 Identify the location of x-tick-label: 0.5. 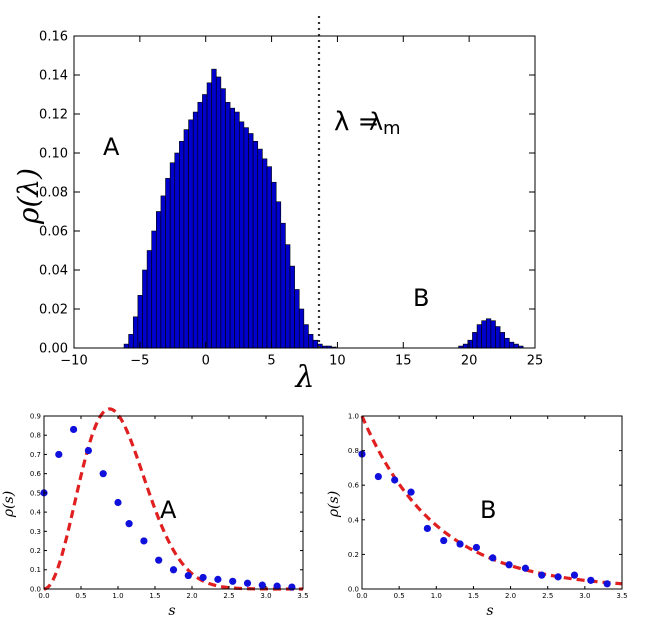
(399, 596).